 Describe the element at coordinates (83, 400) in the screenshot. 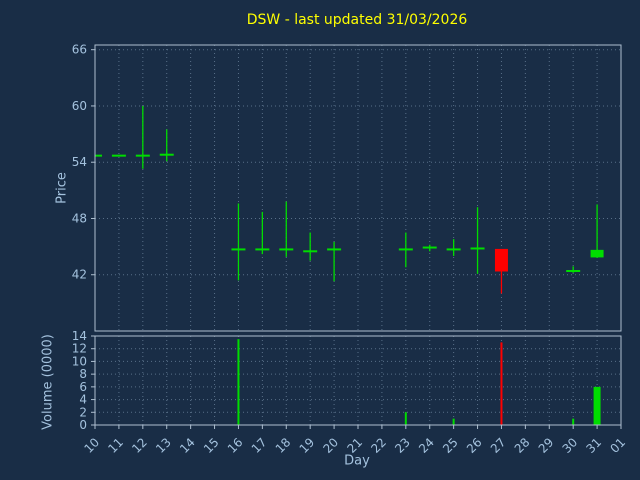

I see `volume-tick-label: 4` at that location.